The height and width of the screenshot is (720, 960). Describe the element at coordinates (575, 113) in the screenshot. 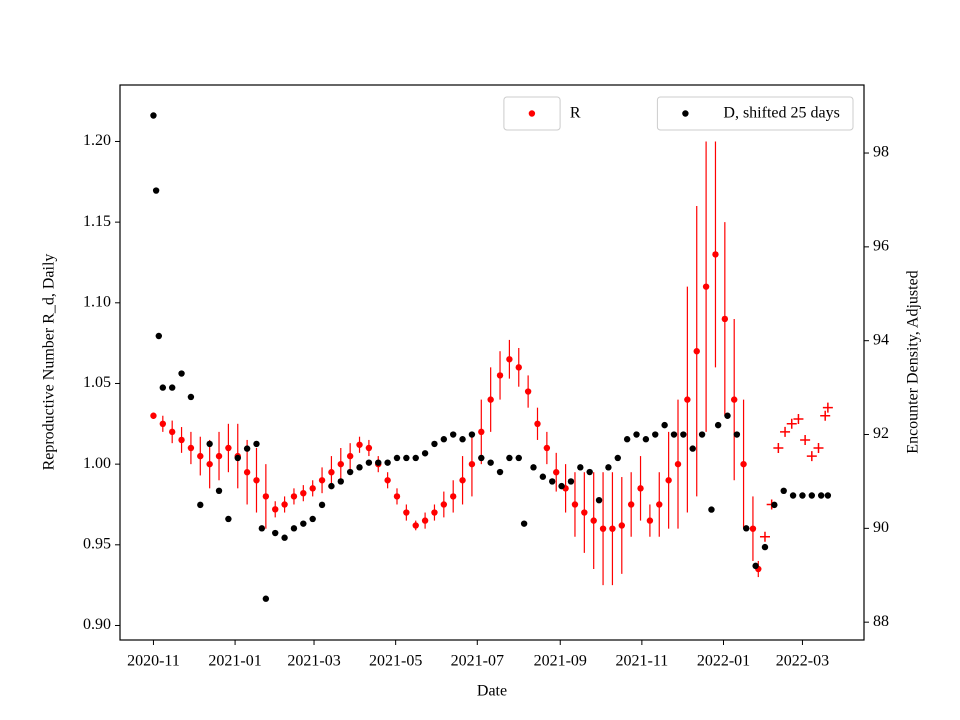

I see `legend-label: R` at that location.